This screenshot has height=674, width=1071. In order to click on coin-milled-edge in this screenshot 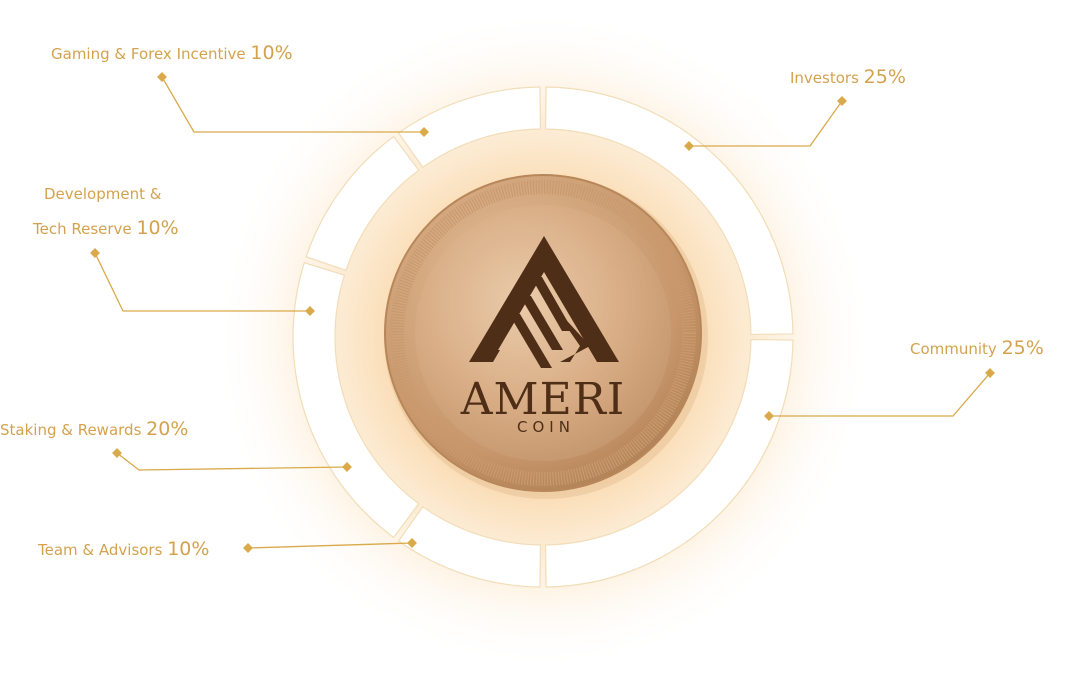, I will do `click(543, 333)`.